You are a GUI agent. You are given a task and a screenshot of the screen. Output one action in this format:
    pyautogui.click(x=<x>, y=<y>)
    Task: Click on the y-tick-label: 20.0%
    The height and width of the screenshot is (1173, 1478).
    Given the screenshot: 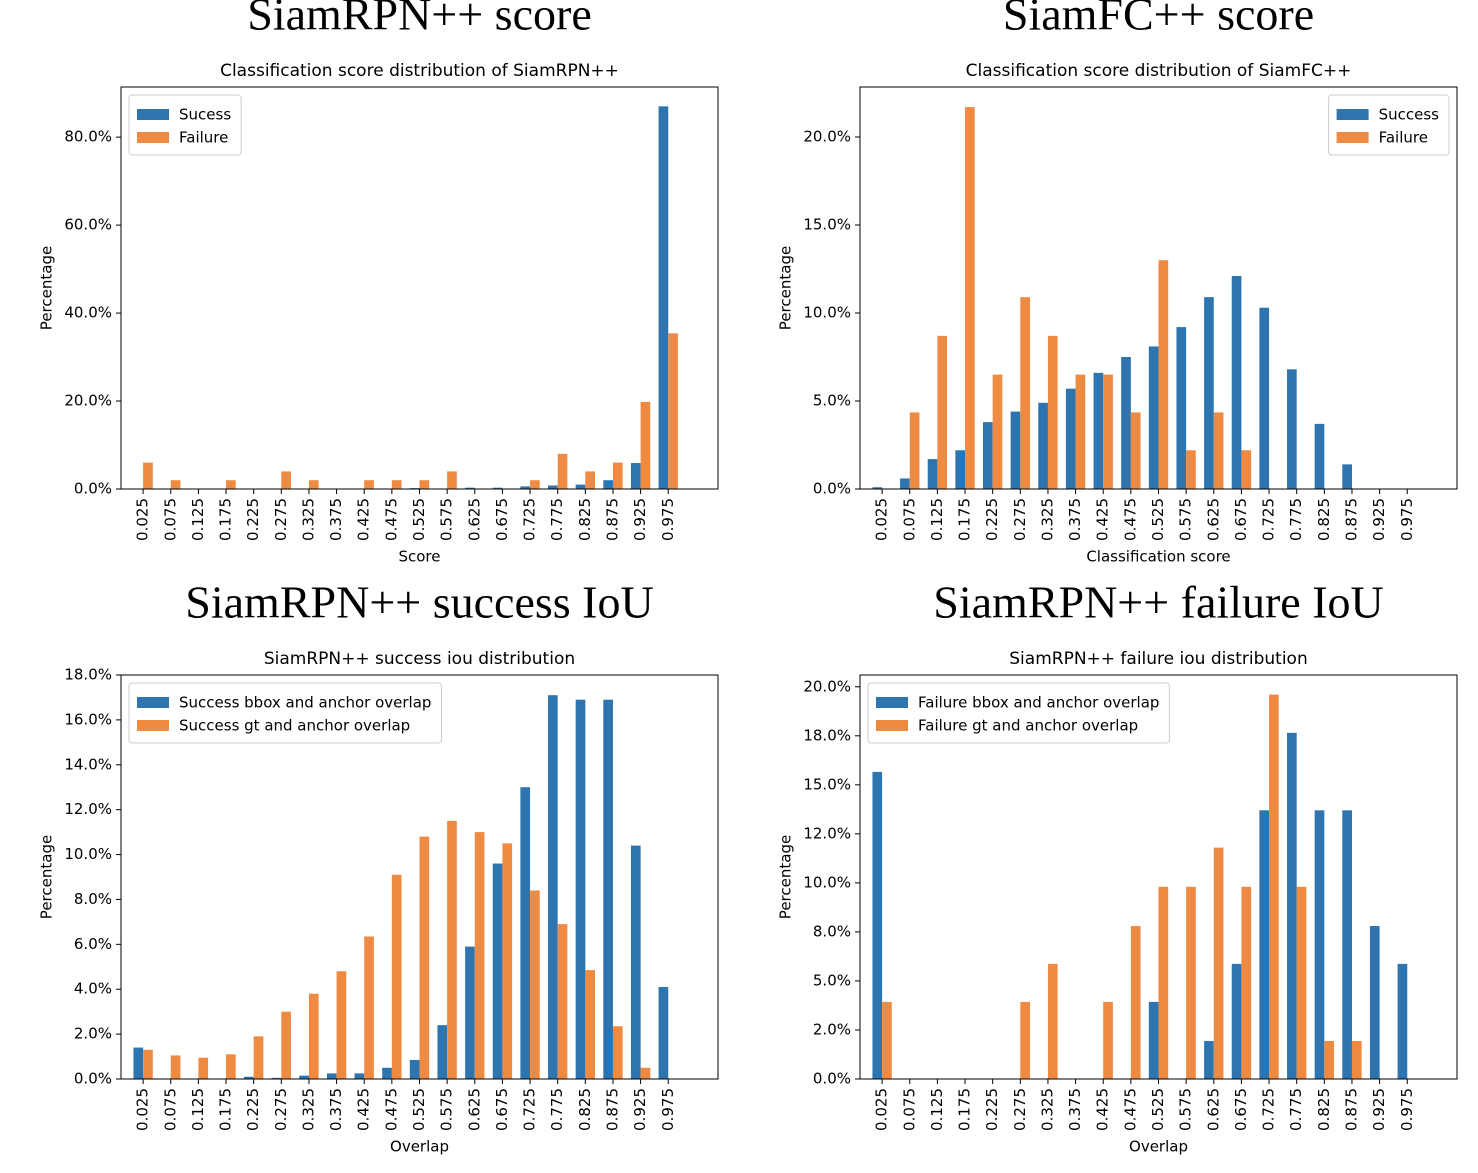 What is the action you would take?
    pyautogui.click(x=88, y=401)
    